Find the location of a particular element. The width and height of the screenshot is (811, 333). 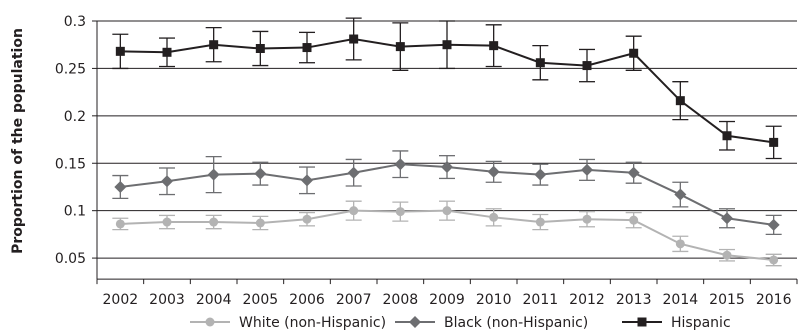

x-tick-label: 2012 is located at coordinates (587, 300).